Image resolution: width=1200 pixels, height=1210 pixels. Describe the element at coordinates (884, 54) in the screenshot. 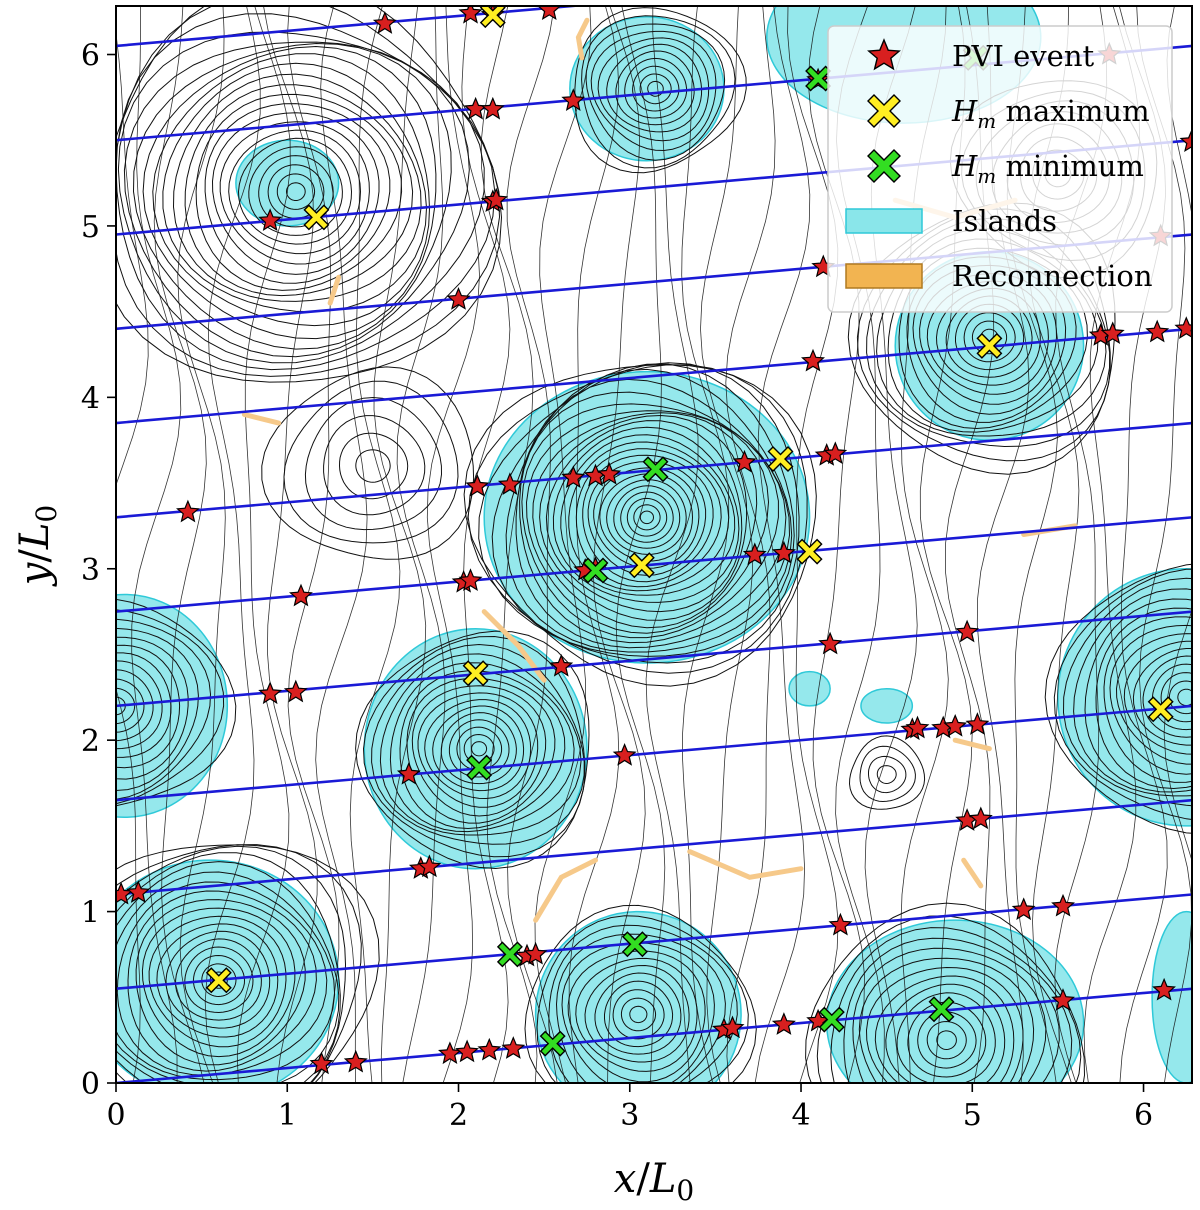

I see `legend-star-icon` at that location.